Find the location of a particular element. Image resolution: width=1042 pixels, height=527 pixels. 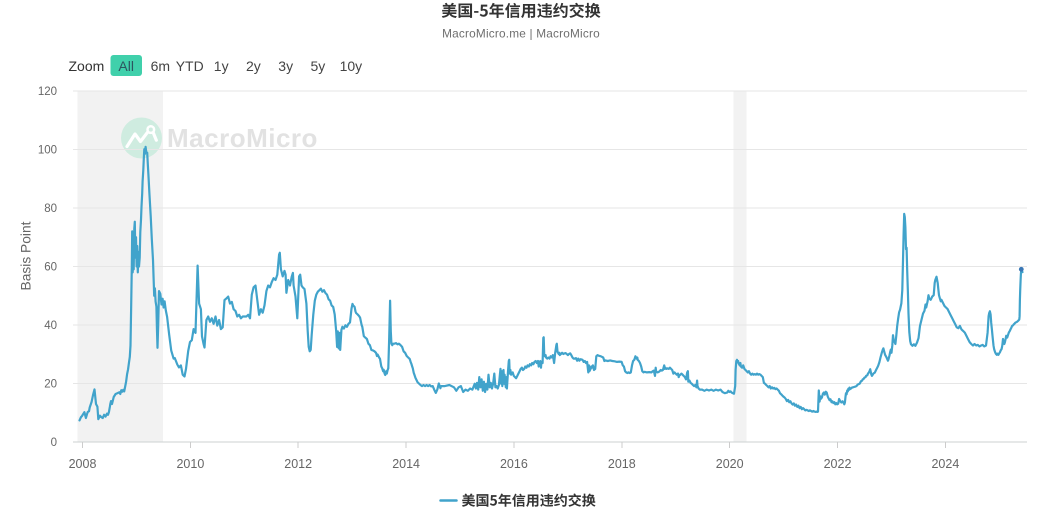

svg-text: 10y is located at coordinates (351, 66).